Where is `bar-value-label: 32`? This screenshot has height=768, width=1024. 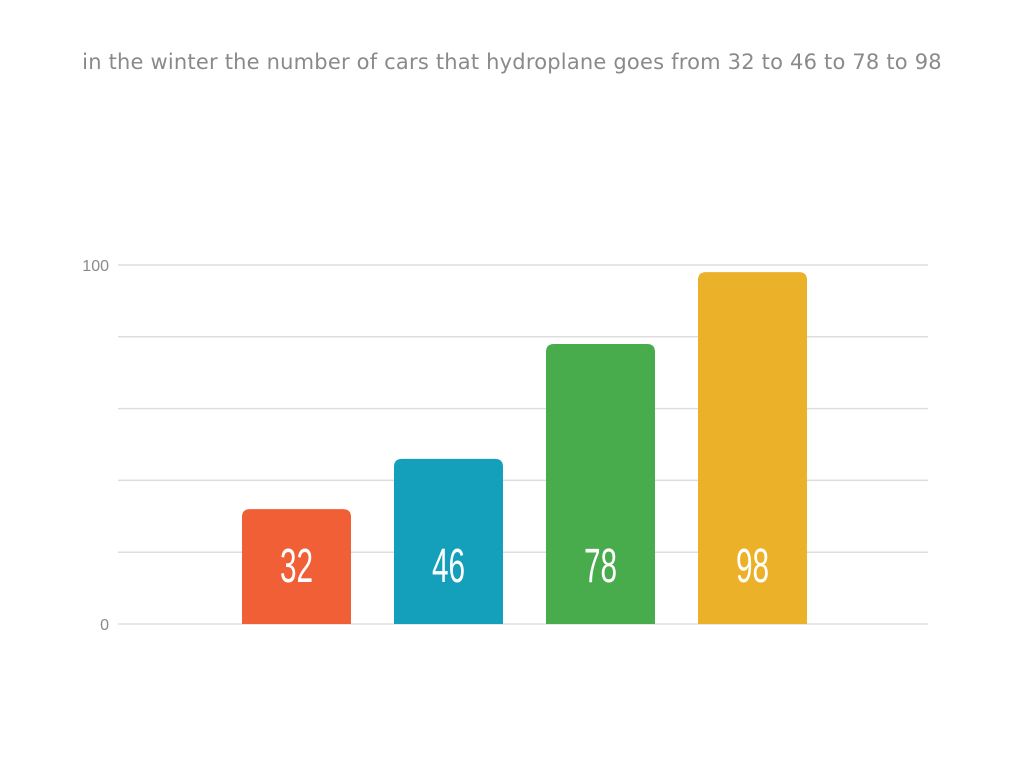 bar-value-label: 32 is located at coordinates (296, 566).